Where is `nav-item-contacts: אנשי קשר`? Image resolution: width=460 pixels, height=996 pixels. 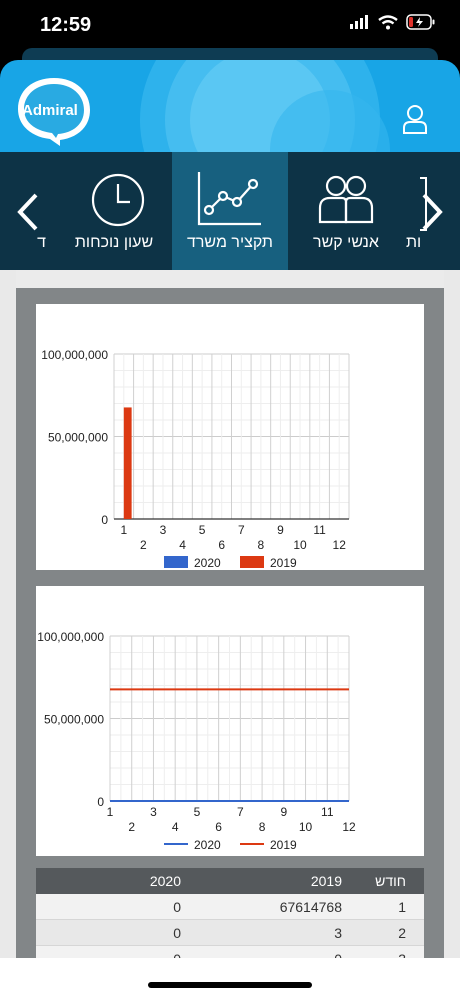 nav-item-contacts: אנשי קשר is located at coordinates (346, 211).